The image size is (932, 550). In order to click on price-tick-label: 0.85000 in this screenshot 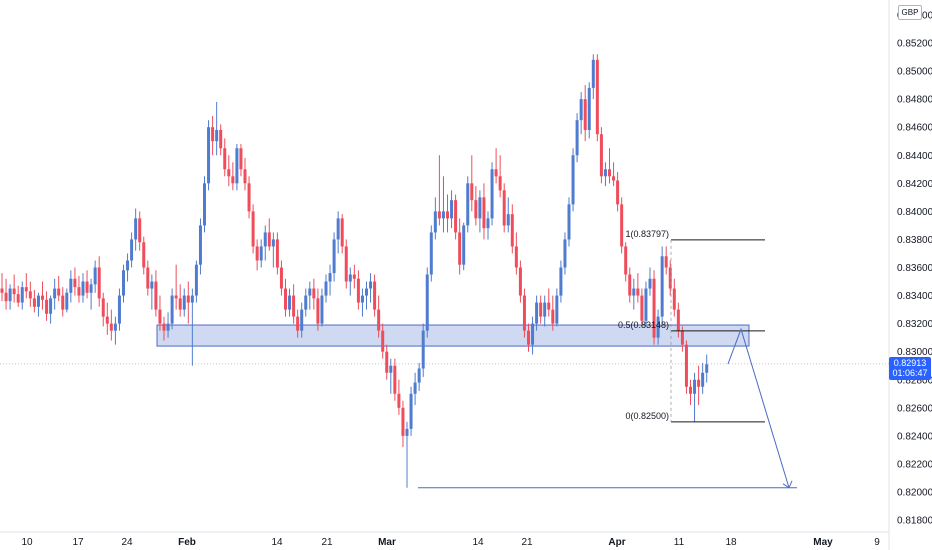, I will do `click(914, 72)`.